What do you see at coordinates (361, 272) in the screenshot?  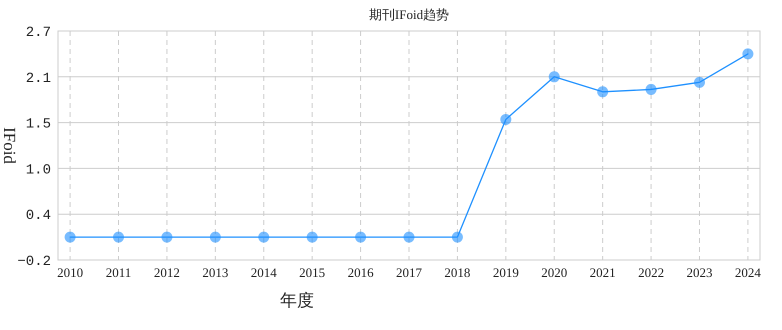 I see `x-tick-label: 2016` at bounding box center [361, 272].